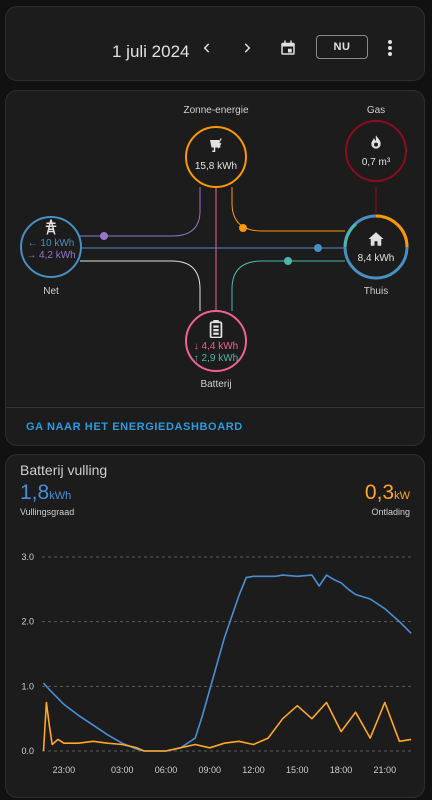 The width and height of the screenshot is (432, 800). I want to click on today-button: NU, so click(342, 47).